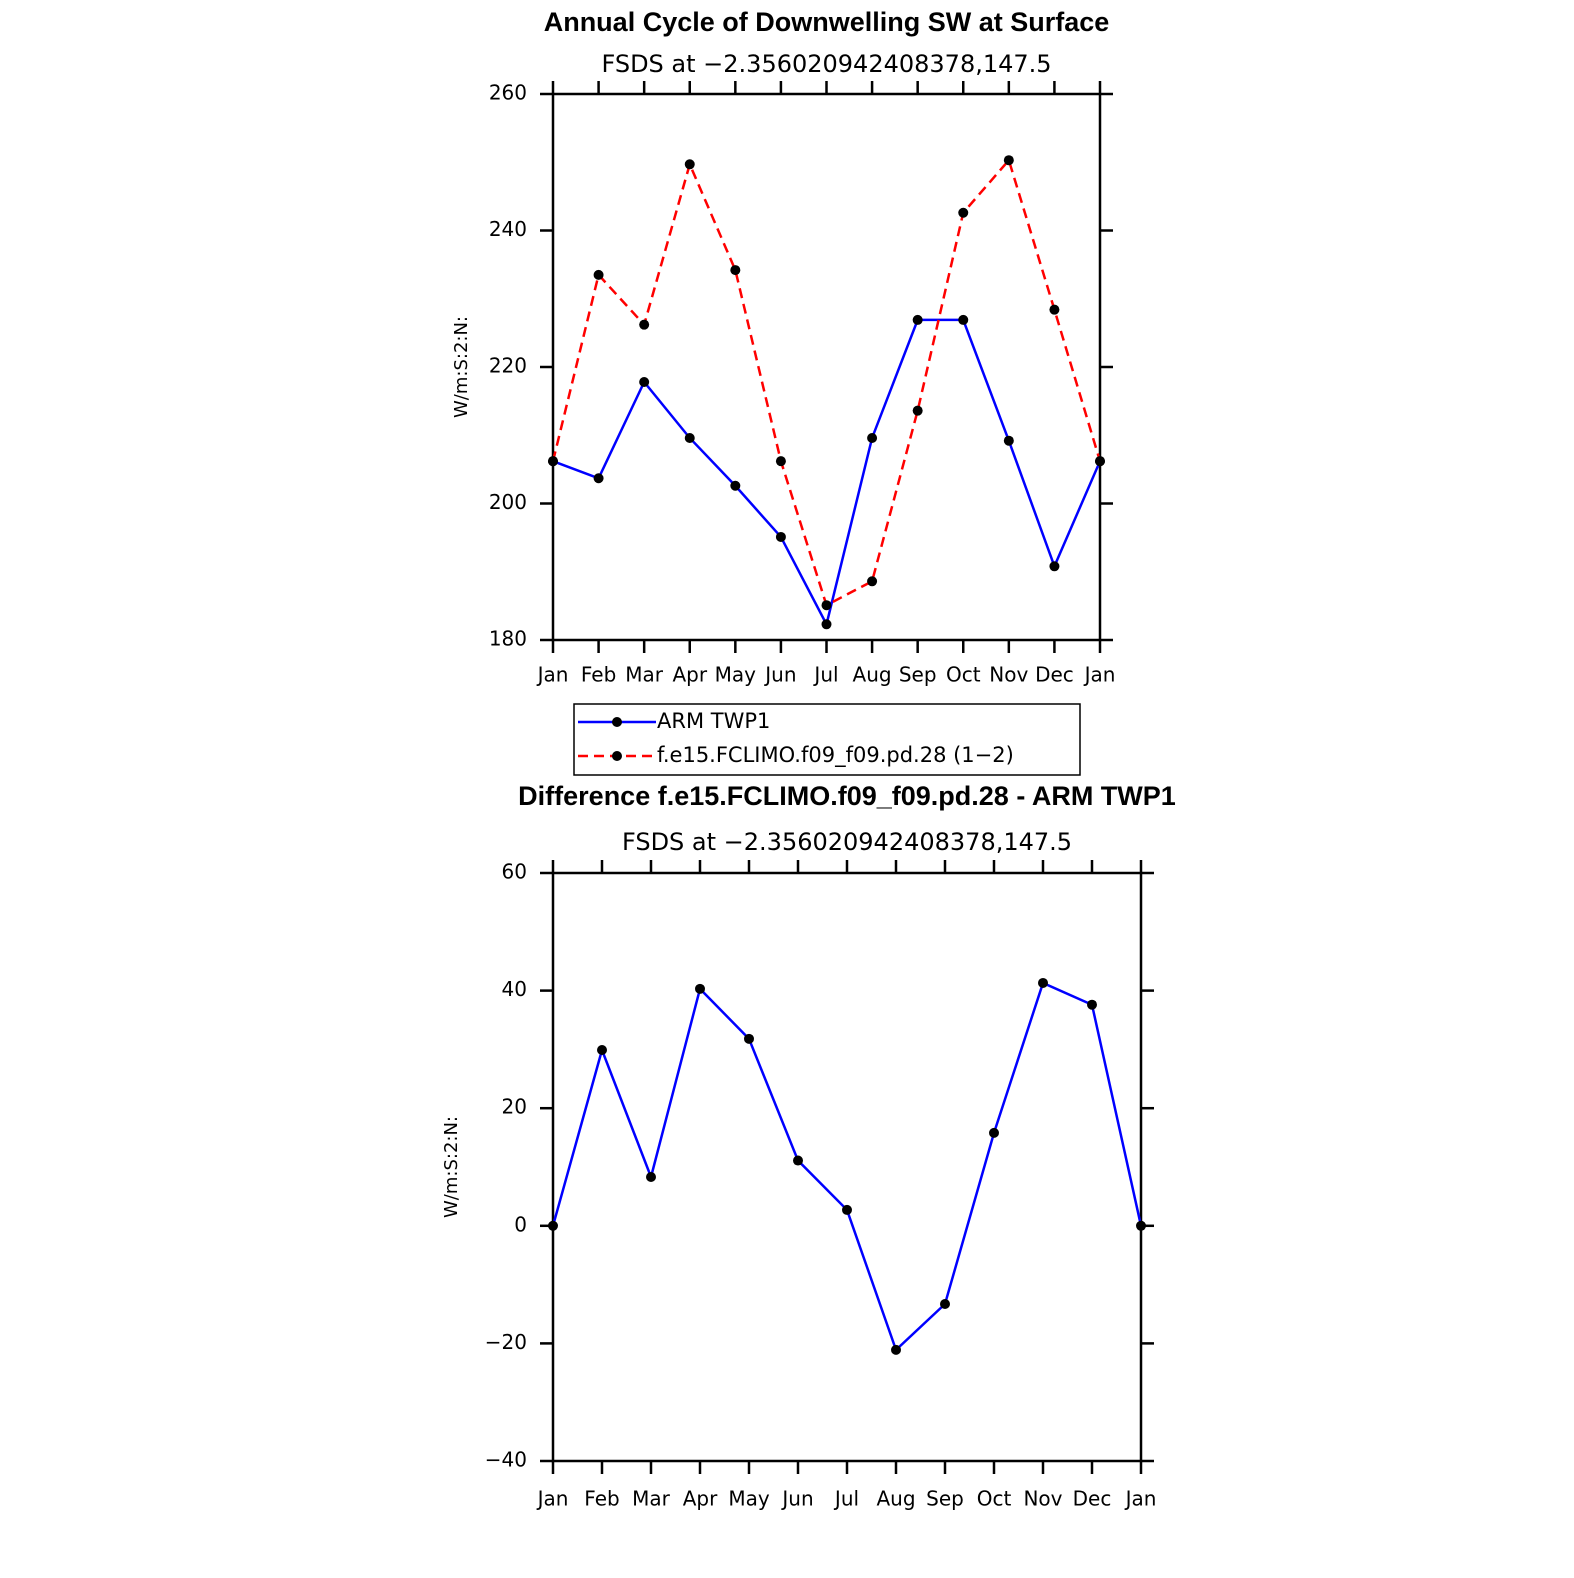 The image size is (1574, 1578). Describe the element at coordinates (508, 639) in the screenshot. I see `y-tick-label: 180` at that location.